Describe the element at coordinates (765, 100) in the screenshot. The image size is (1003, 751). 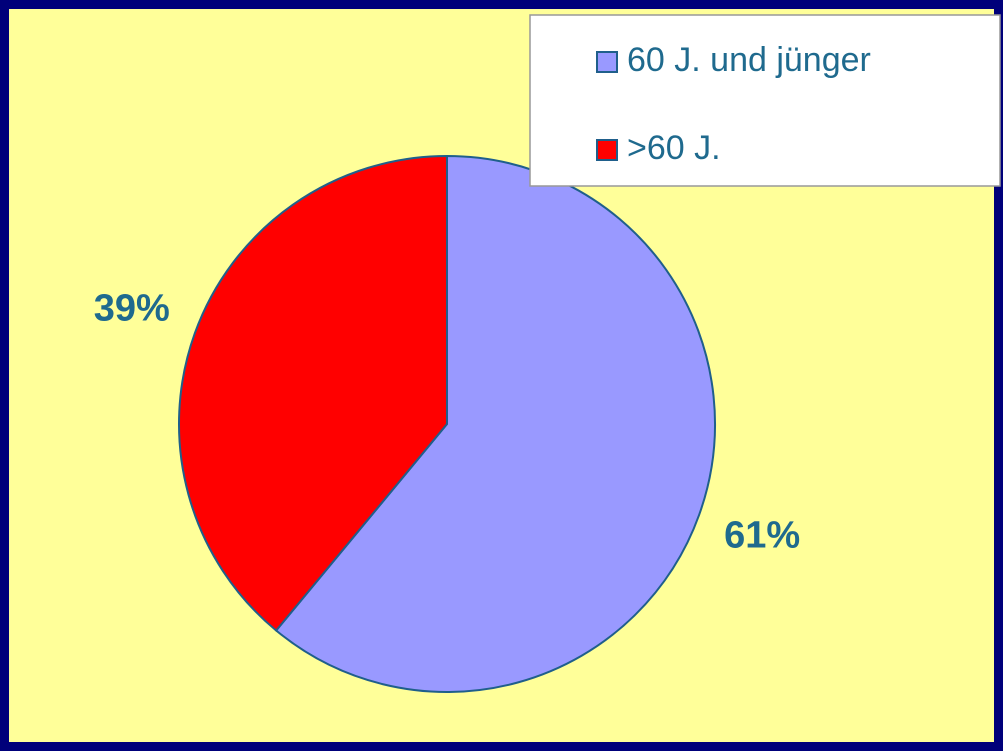
I see `legend: 60 J. und jünger >60 J.` at that location.